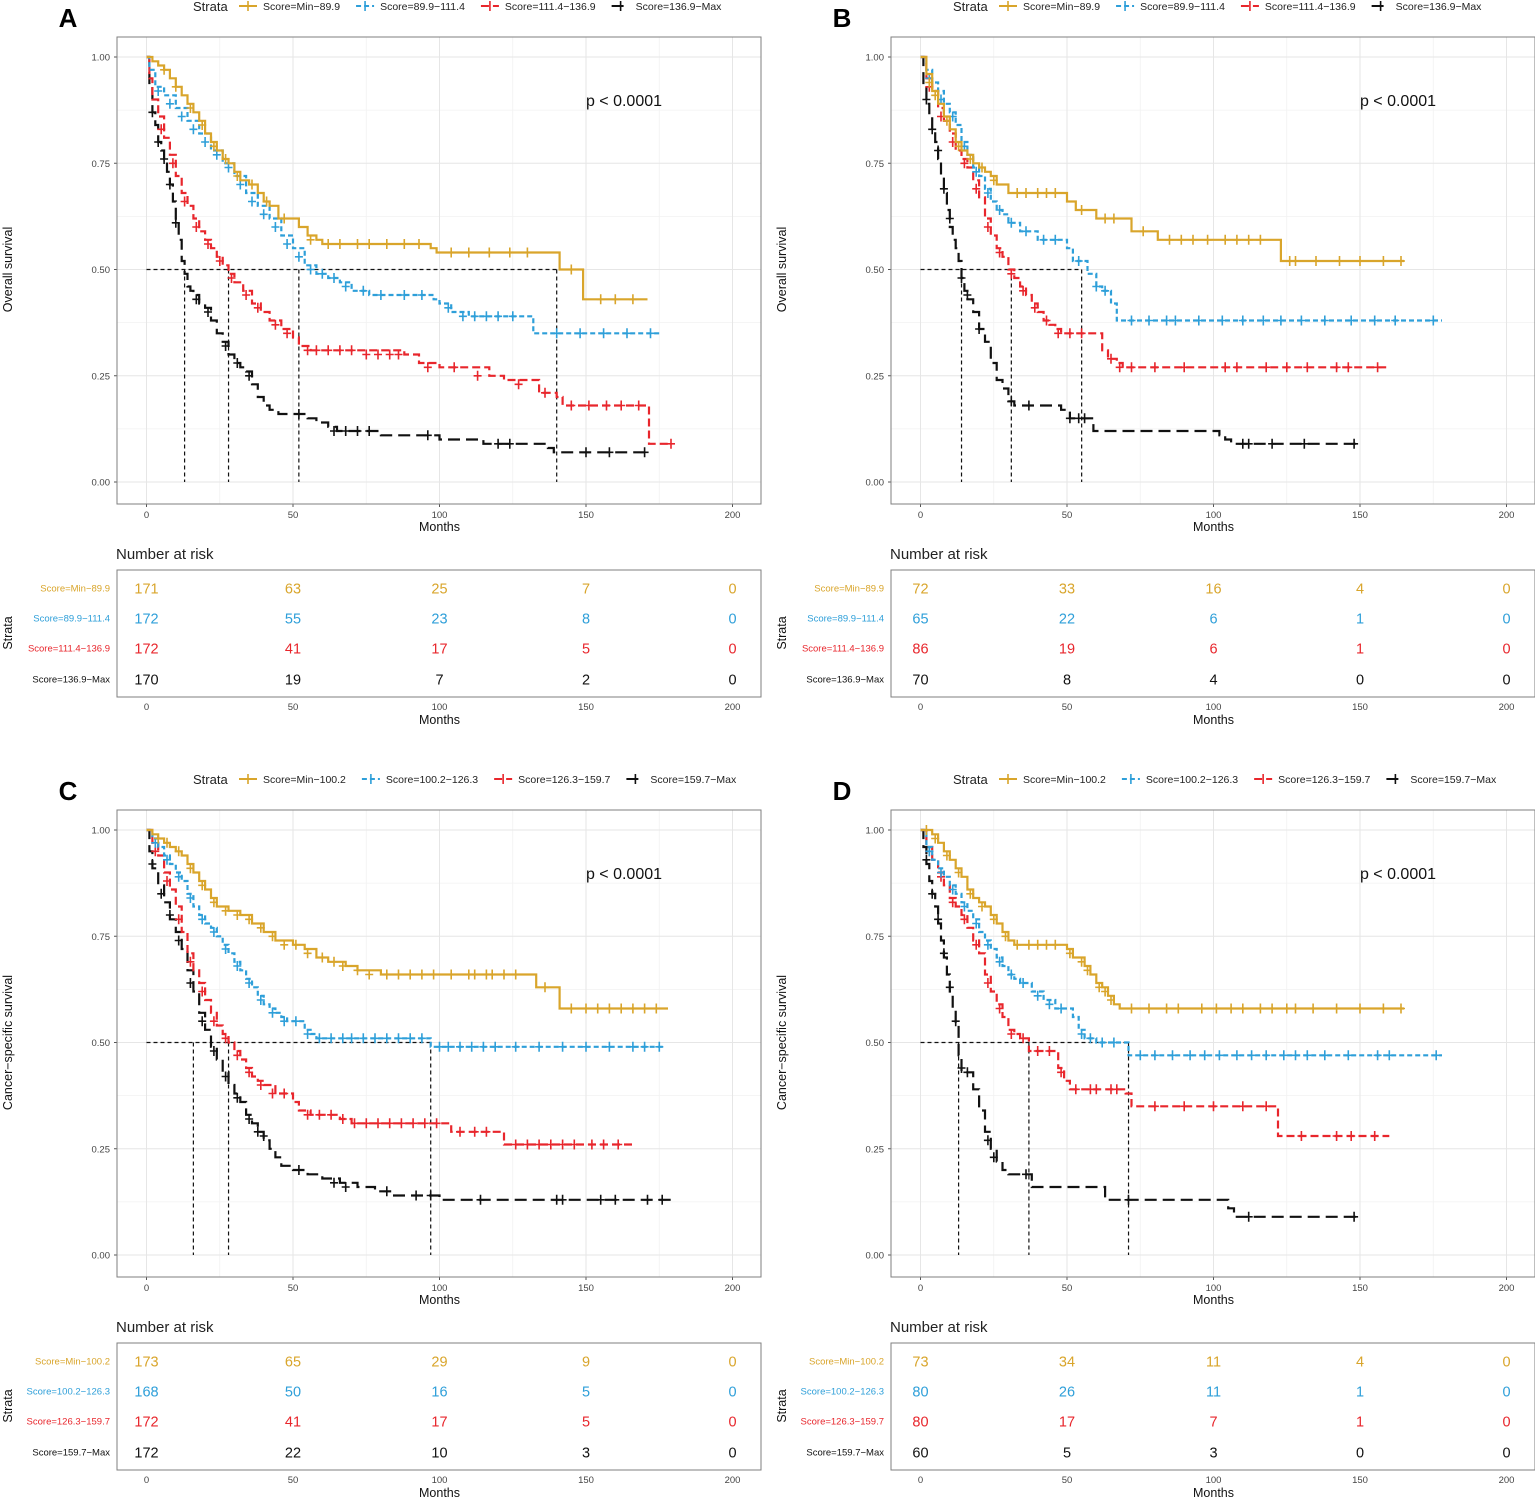  Describe the element at coordinates (403, 195) in the screenshot. I see `survival-curve` at that location.